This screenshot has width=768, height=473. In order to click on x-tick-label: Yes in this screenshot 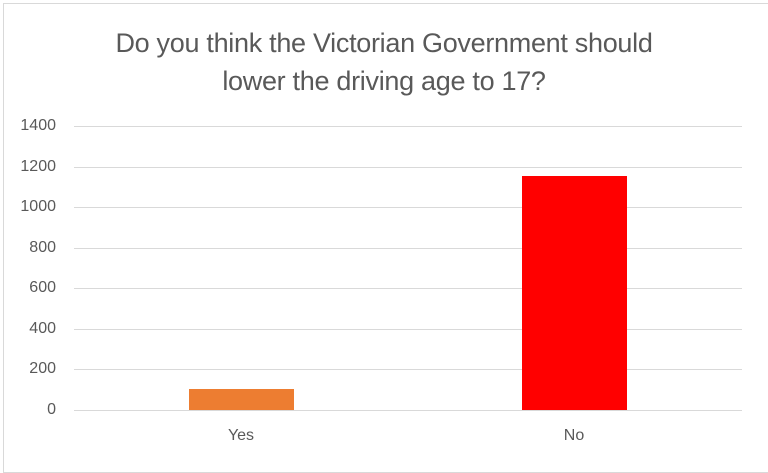, I will do `click(241, 435)`.